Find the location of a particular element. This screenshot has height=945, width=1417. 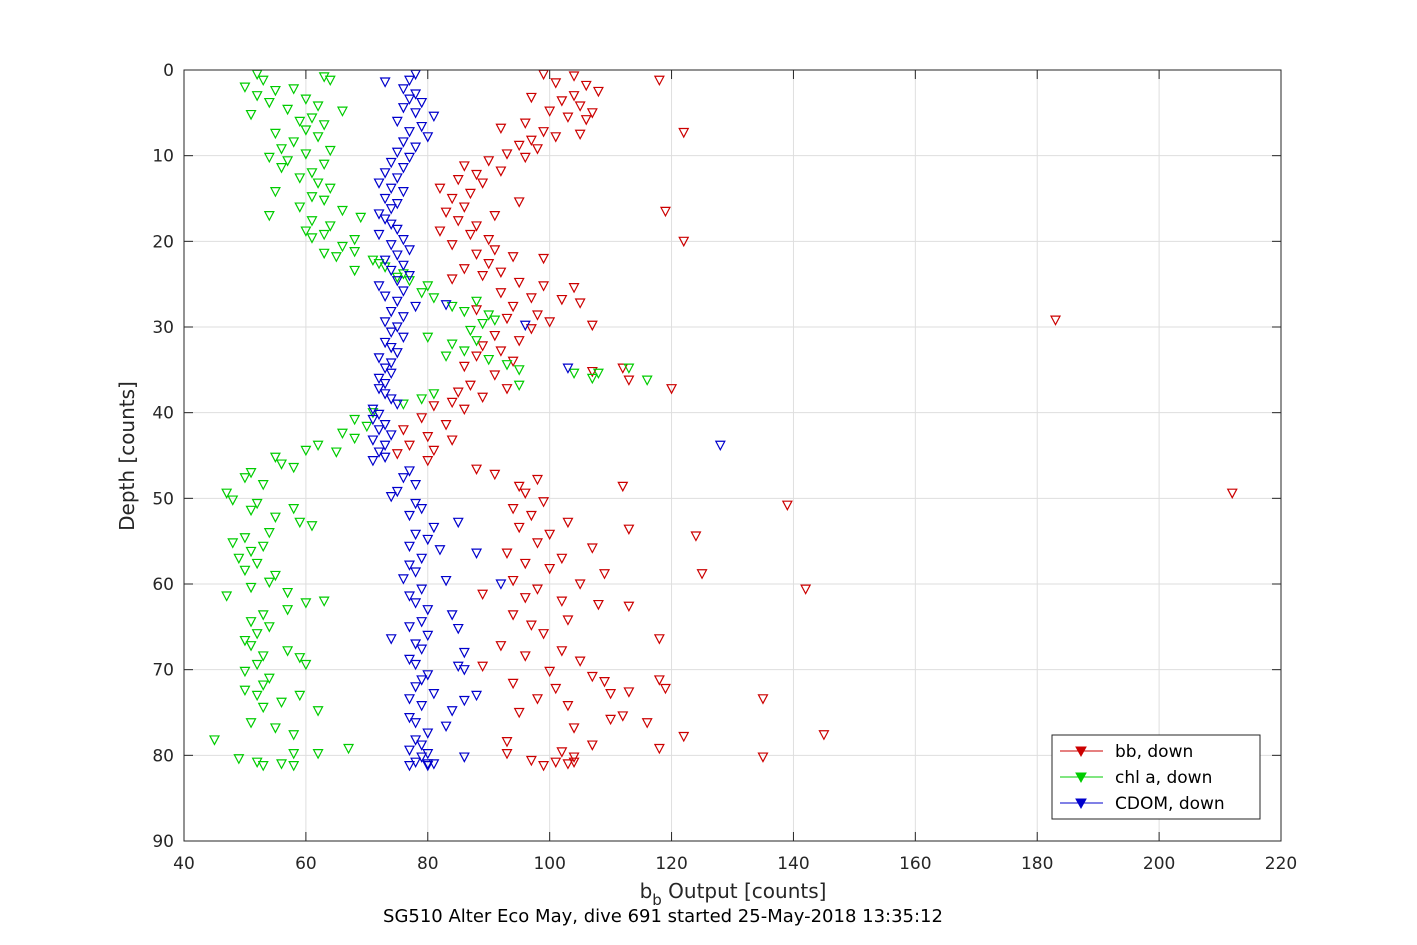

y-tick-label: 40 is located at coordinates (163, 414).